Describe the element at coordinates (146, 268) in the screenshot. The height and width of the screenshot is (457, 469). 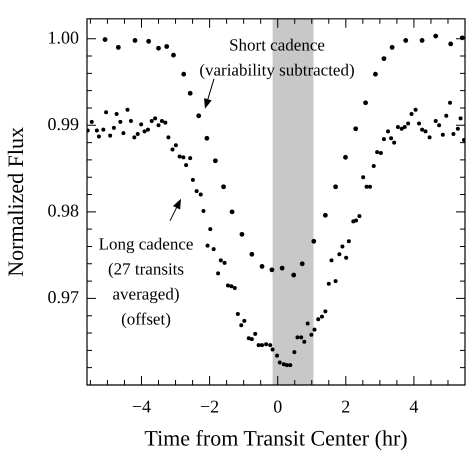
I see `annotation: (27 transits` at that location.